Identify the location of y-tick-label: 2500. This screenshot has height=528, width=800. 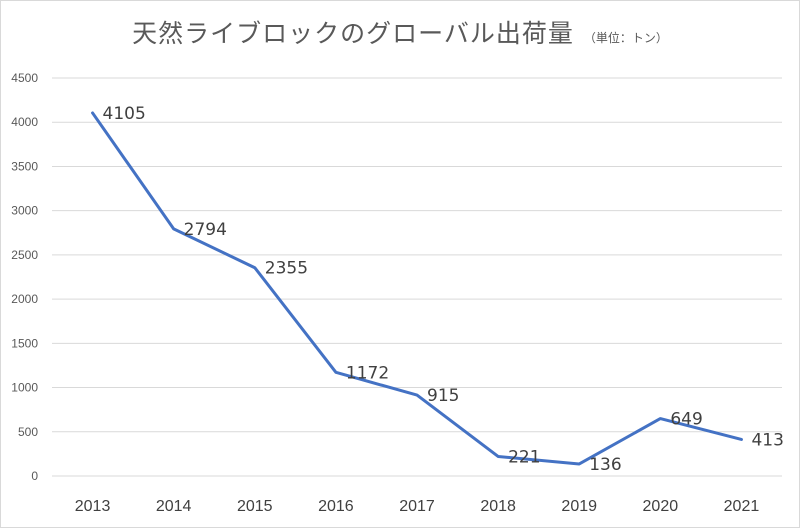
(24, 255).